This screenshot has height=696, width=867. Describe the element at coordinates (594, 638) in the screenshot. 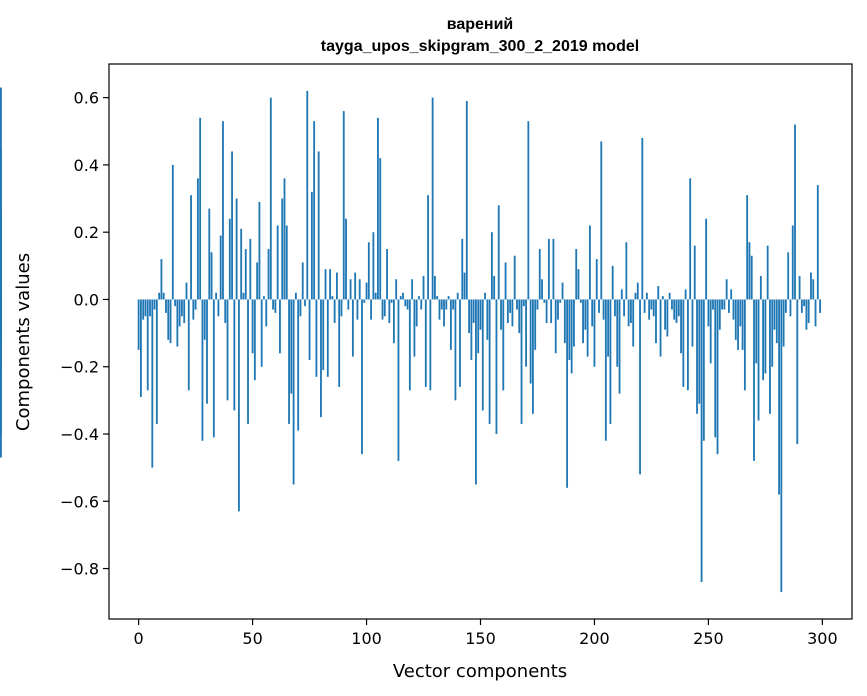

I see `x-tick-label: 200` at that location.